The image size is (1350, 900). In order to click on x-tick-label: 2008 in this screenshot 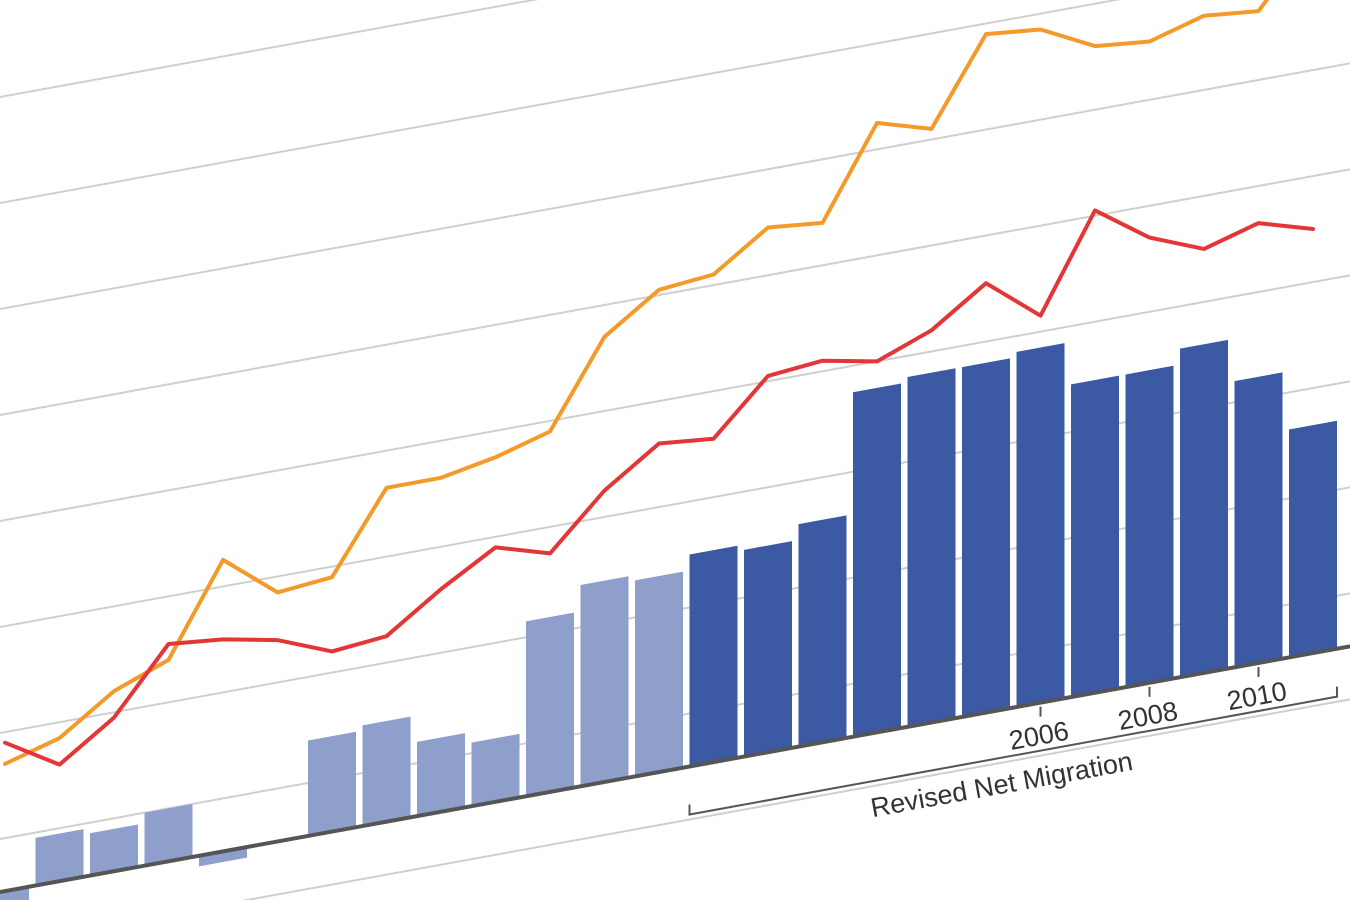, I will do `click(1148, 716)`.